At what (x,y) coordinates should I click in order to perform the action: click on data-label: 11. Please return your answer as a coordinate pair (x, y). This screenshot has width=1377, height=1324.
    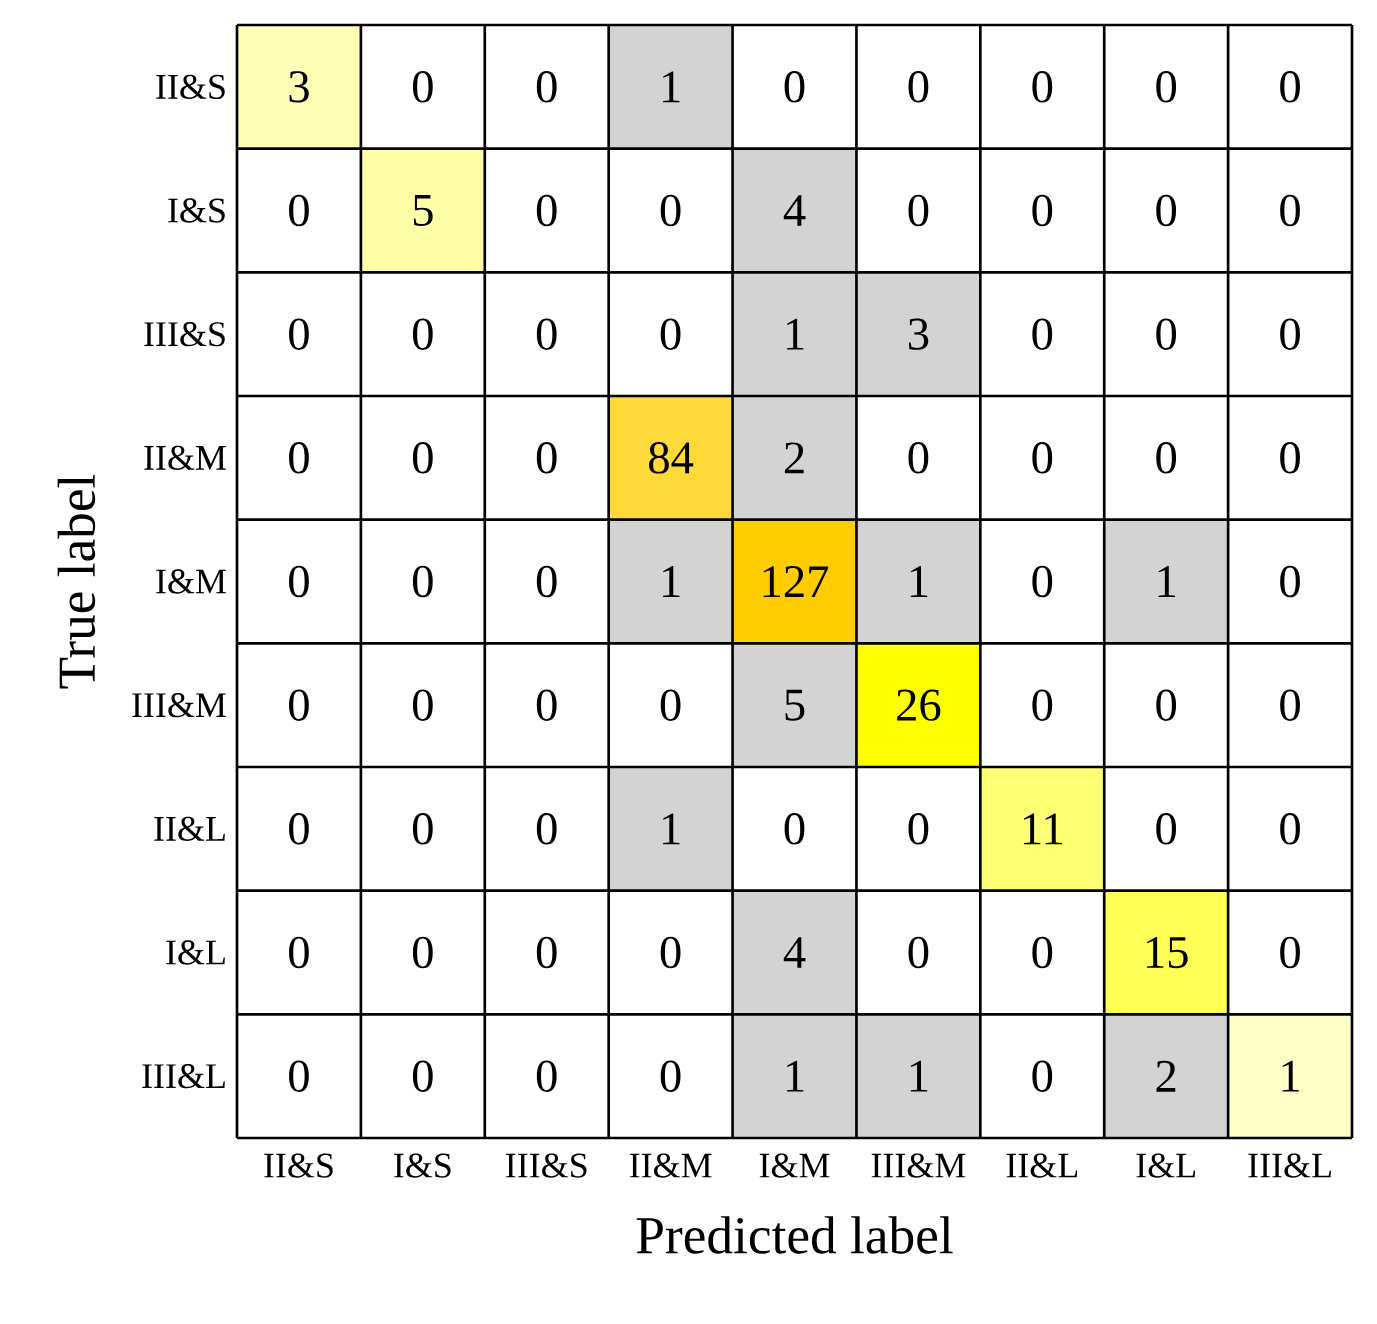
    Looking at the image, I should click on (1042, 829).